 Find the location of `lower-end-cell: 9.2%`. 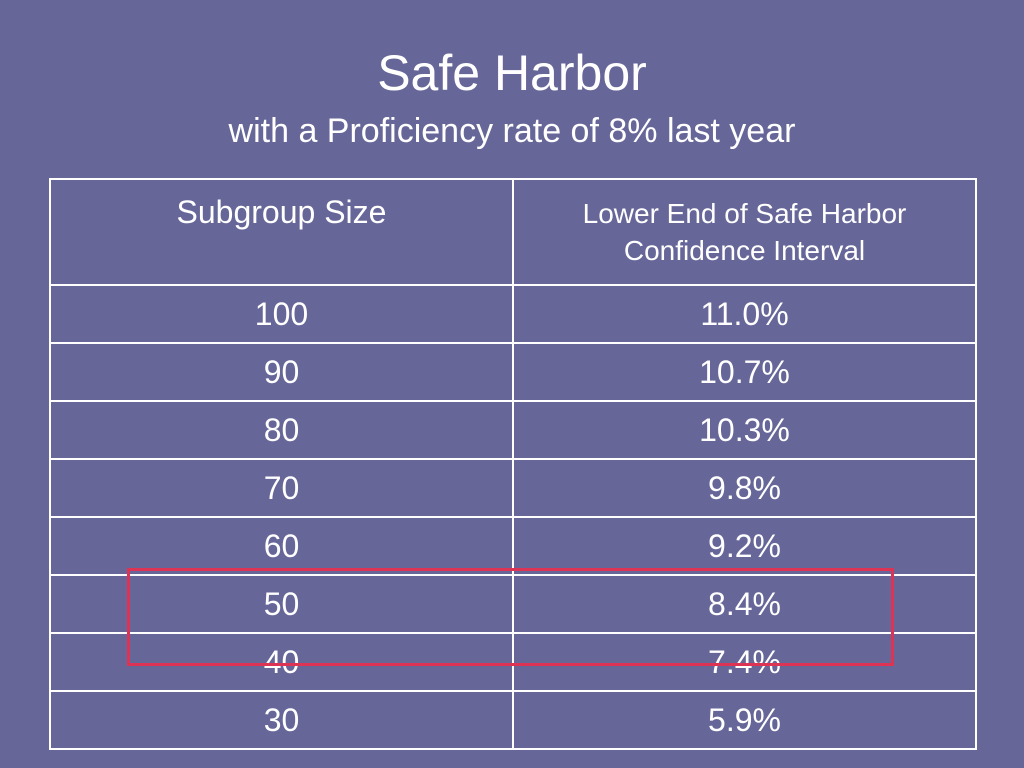

lower-end-cell: 9.2% is located at coordinates (744, 546).